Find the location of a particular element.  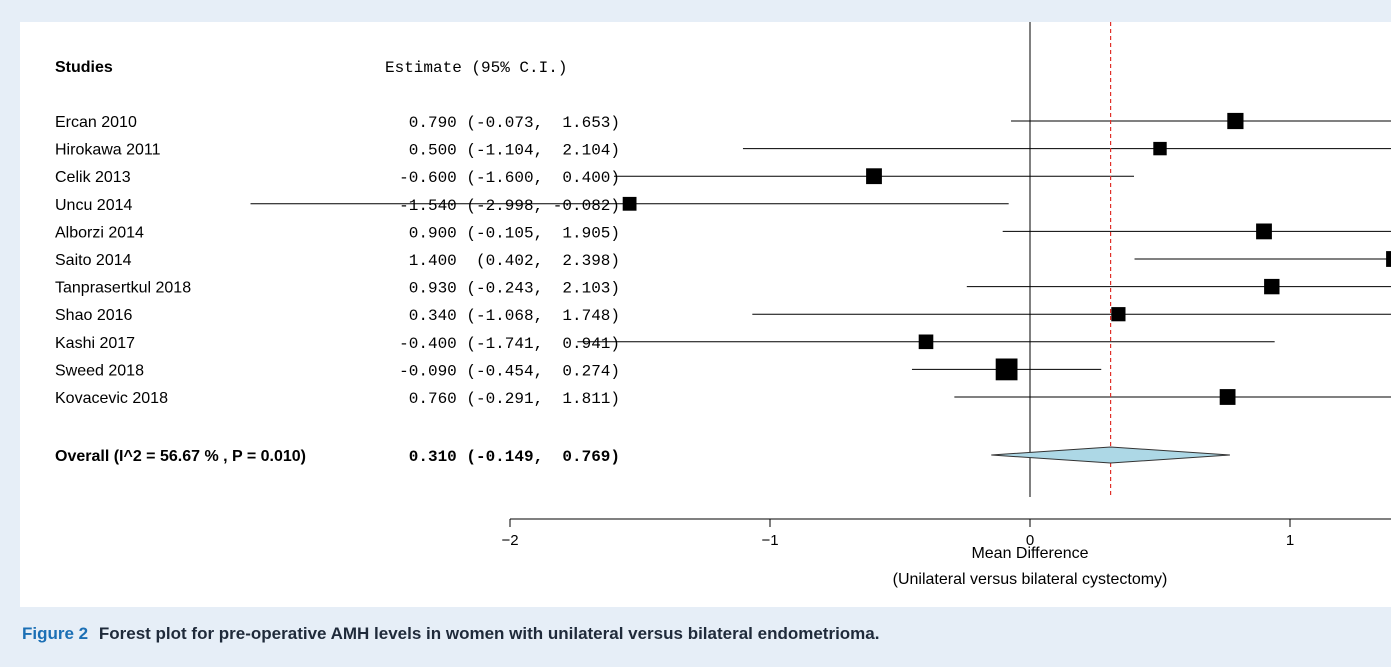

study-label: Ercan 2010 is located at coordinates (96, 122).